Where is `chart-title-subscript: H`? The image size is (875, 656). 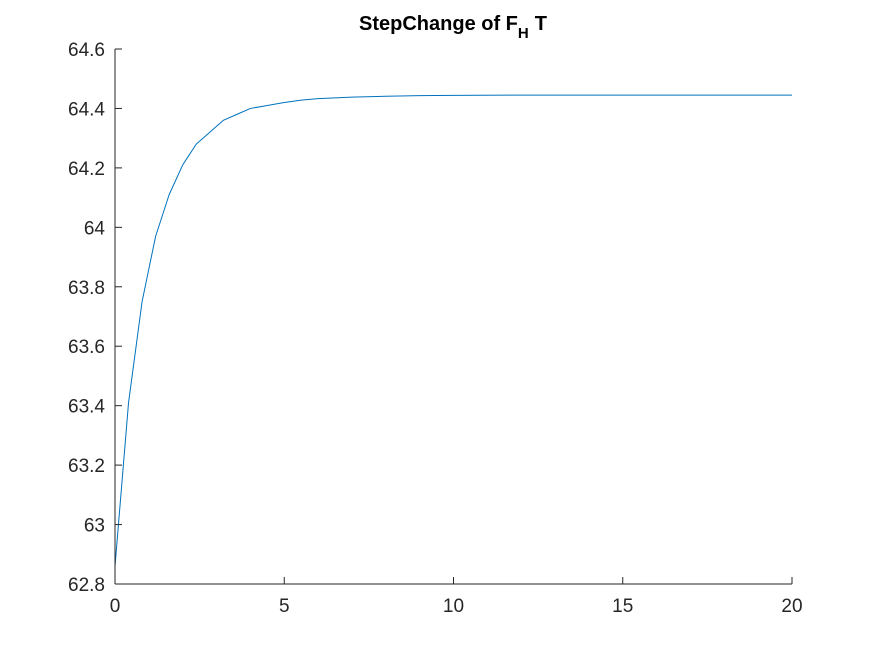 chart-title-subscript: H is located at coordinates (523, 33).